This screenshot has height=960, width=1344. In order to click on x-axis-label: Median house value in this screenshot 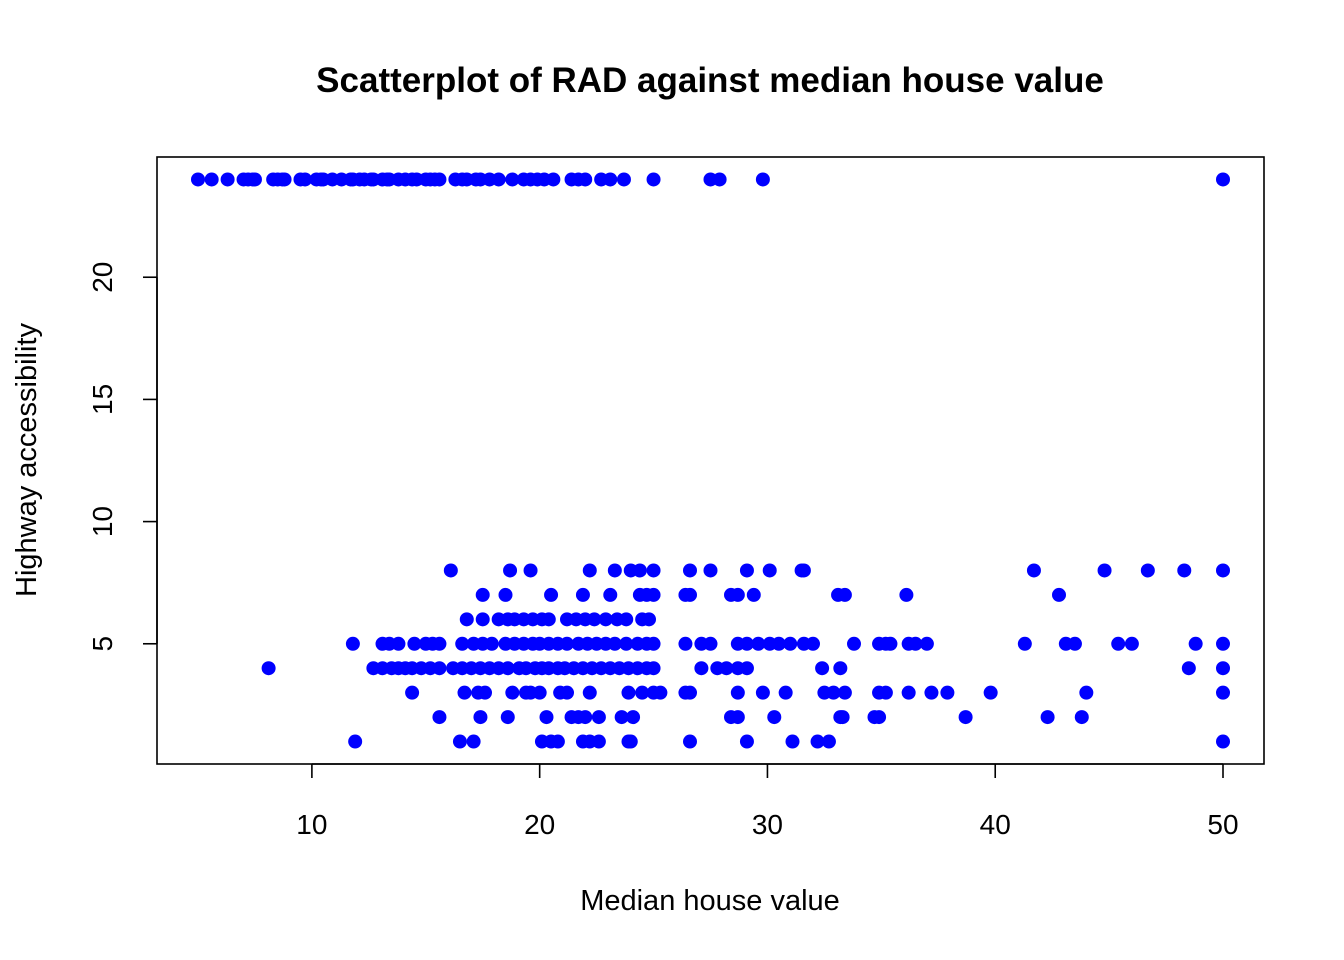, I will do `click(710, 901)`.